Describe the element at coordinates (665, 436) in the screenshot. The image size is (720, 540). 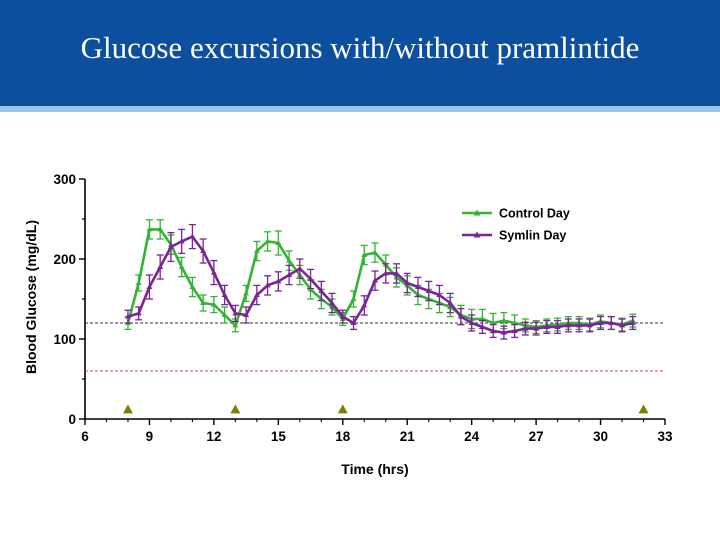
I see `x-tick-label: 33` at that location.